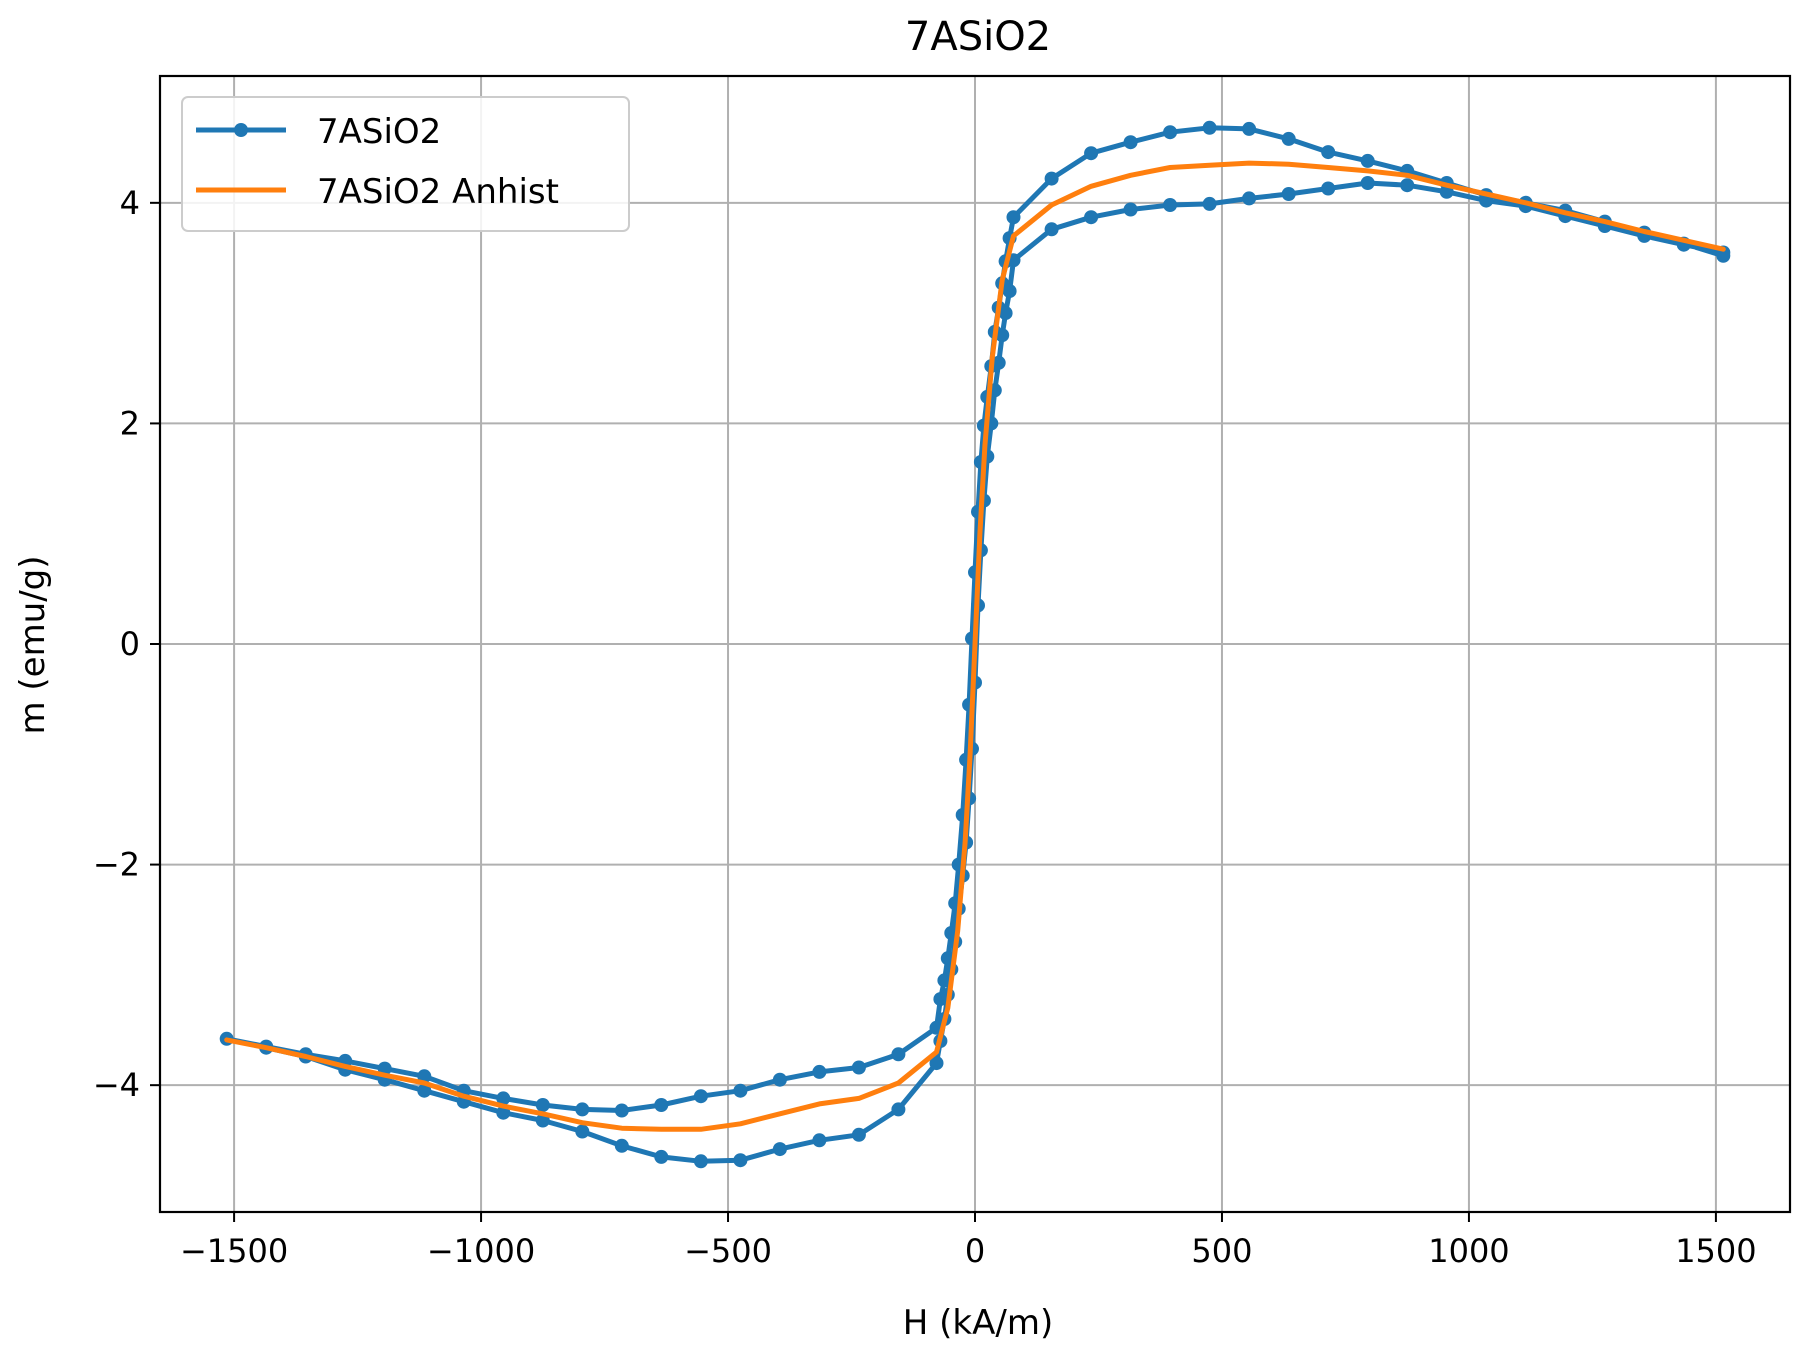  What do you see at coordinates (728, 1251) in the screenshot?
I see `x-tick-label: −500` at bounding box center [728, 1251].